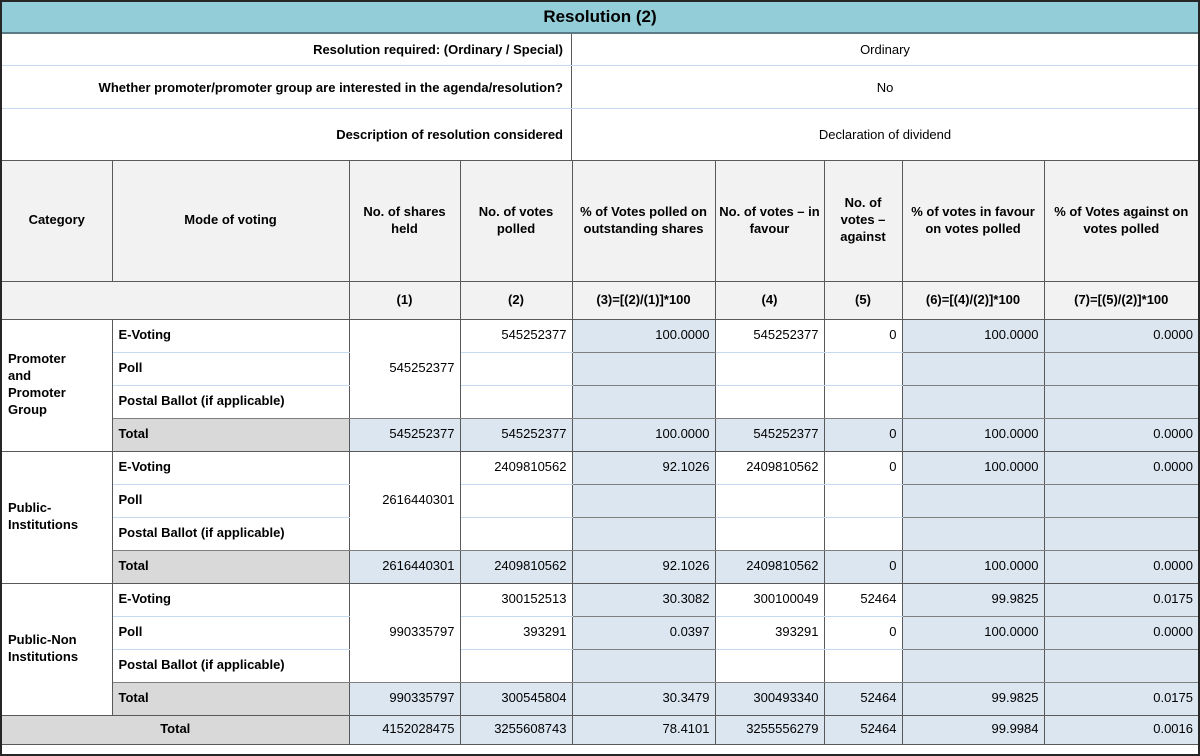 This screenshot has height=756, width=1200. Describe the element at coordinates (770, 633) in the screenshot. I see `cell-votes-favour: 393291` at that location.